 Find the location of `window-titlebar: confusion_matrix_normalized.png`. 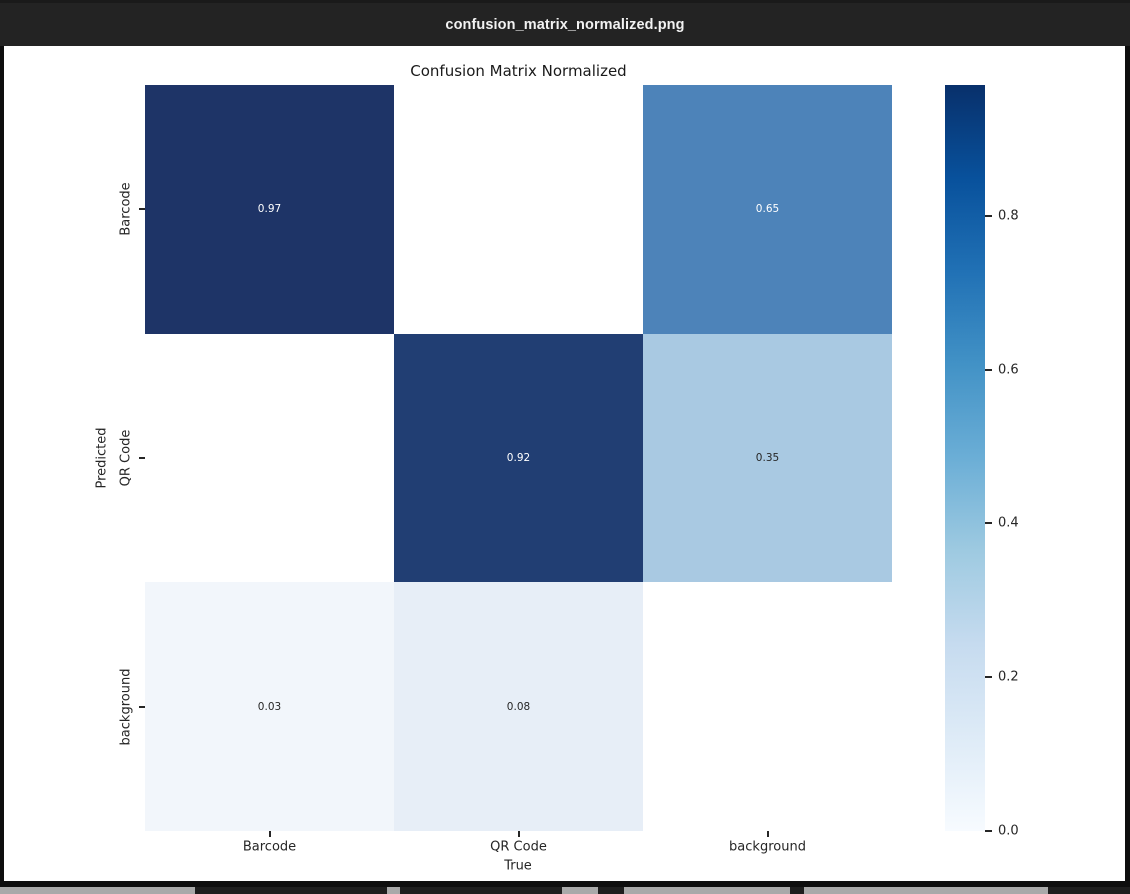

window-titlebar: confusion_matrix_normalized.png is located at coordinates (565, 23).